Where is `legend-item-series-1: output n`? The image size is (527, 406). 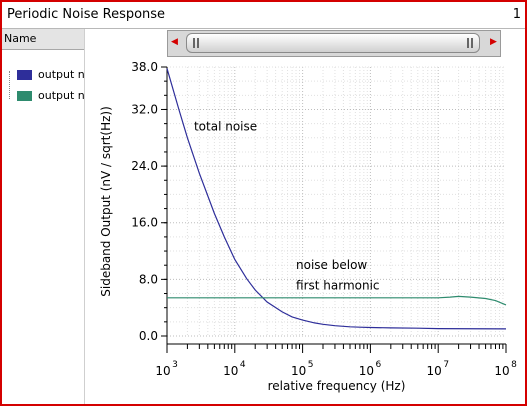
legend-item-series-1: output n is located at coordinates (43, 75).